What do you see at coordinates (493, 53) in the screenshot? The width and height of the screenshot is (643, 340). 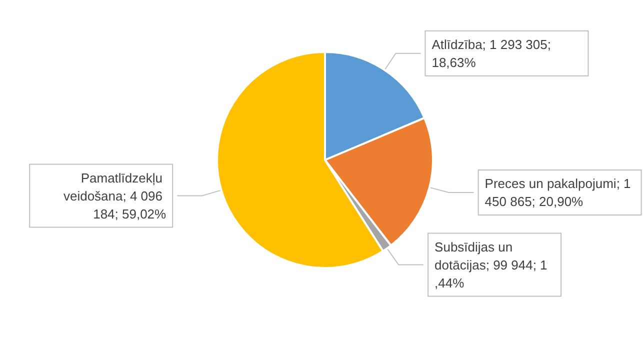 I see `slice-label: Atlīdzība; 1 293 305; 18,63%` at bounding box center [493, 53].